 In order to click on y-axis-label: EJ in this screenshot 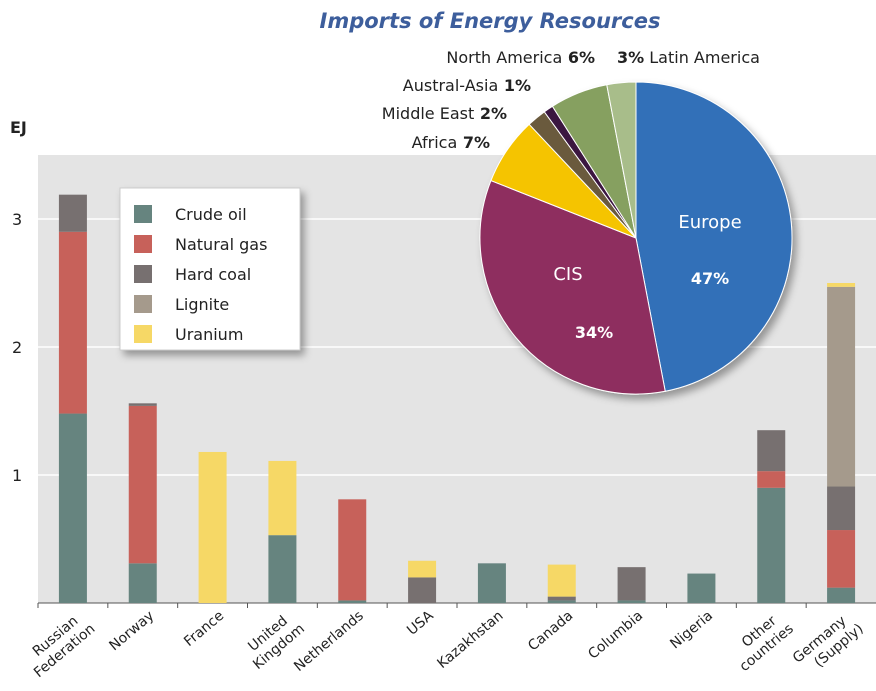, I will do `click(18, 127)`.